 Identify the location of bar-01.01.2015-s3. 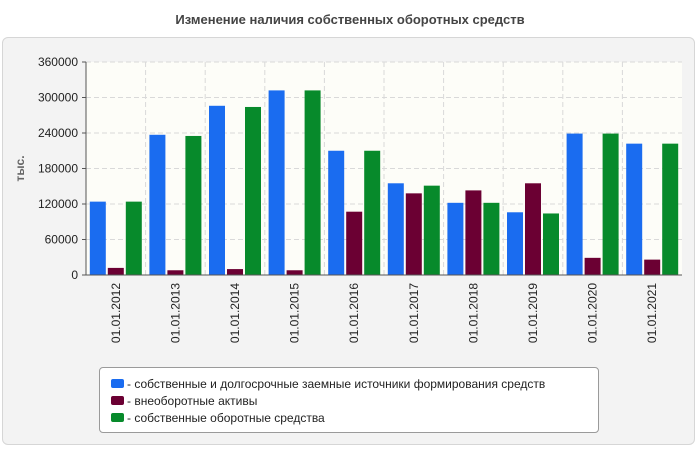
(312, 183).